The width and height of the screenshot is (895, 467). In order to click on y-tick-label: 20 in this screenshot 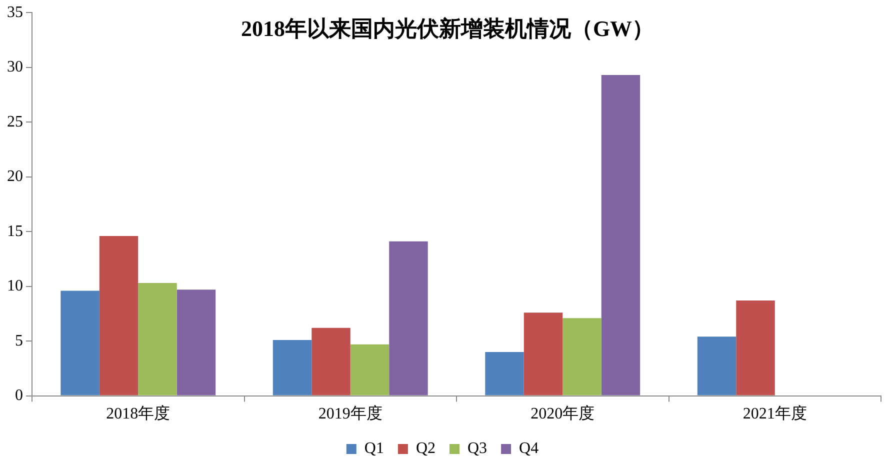, I will do `click(15, 177)`.